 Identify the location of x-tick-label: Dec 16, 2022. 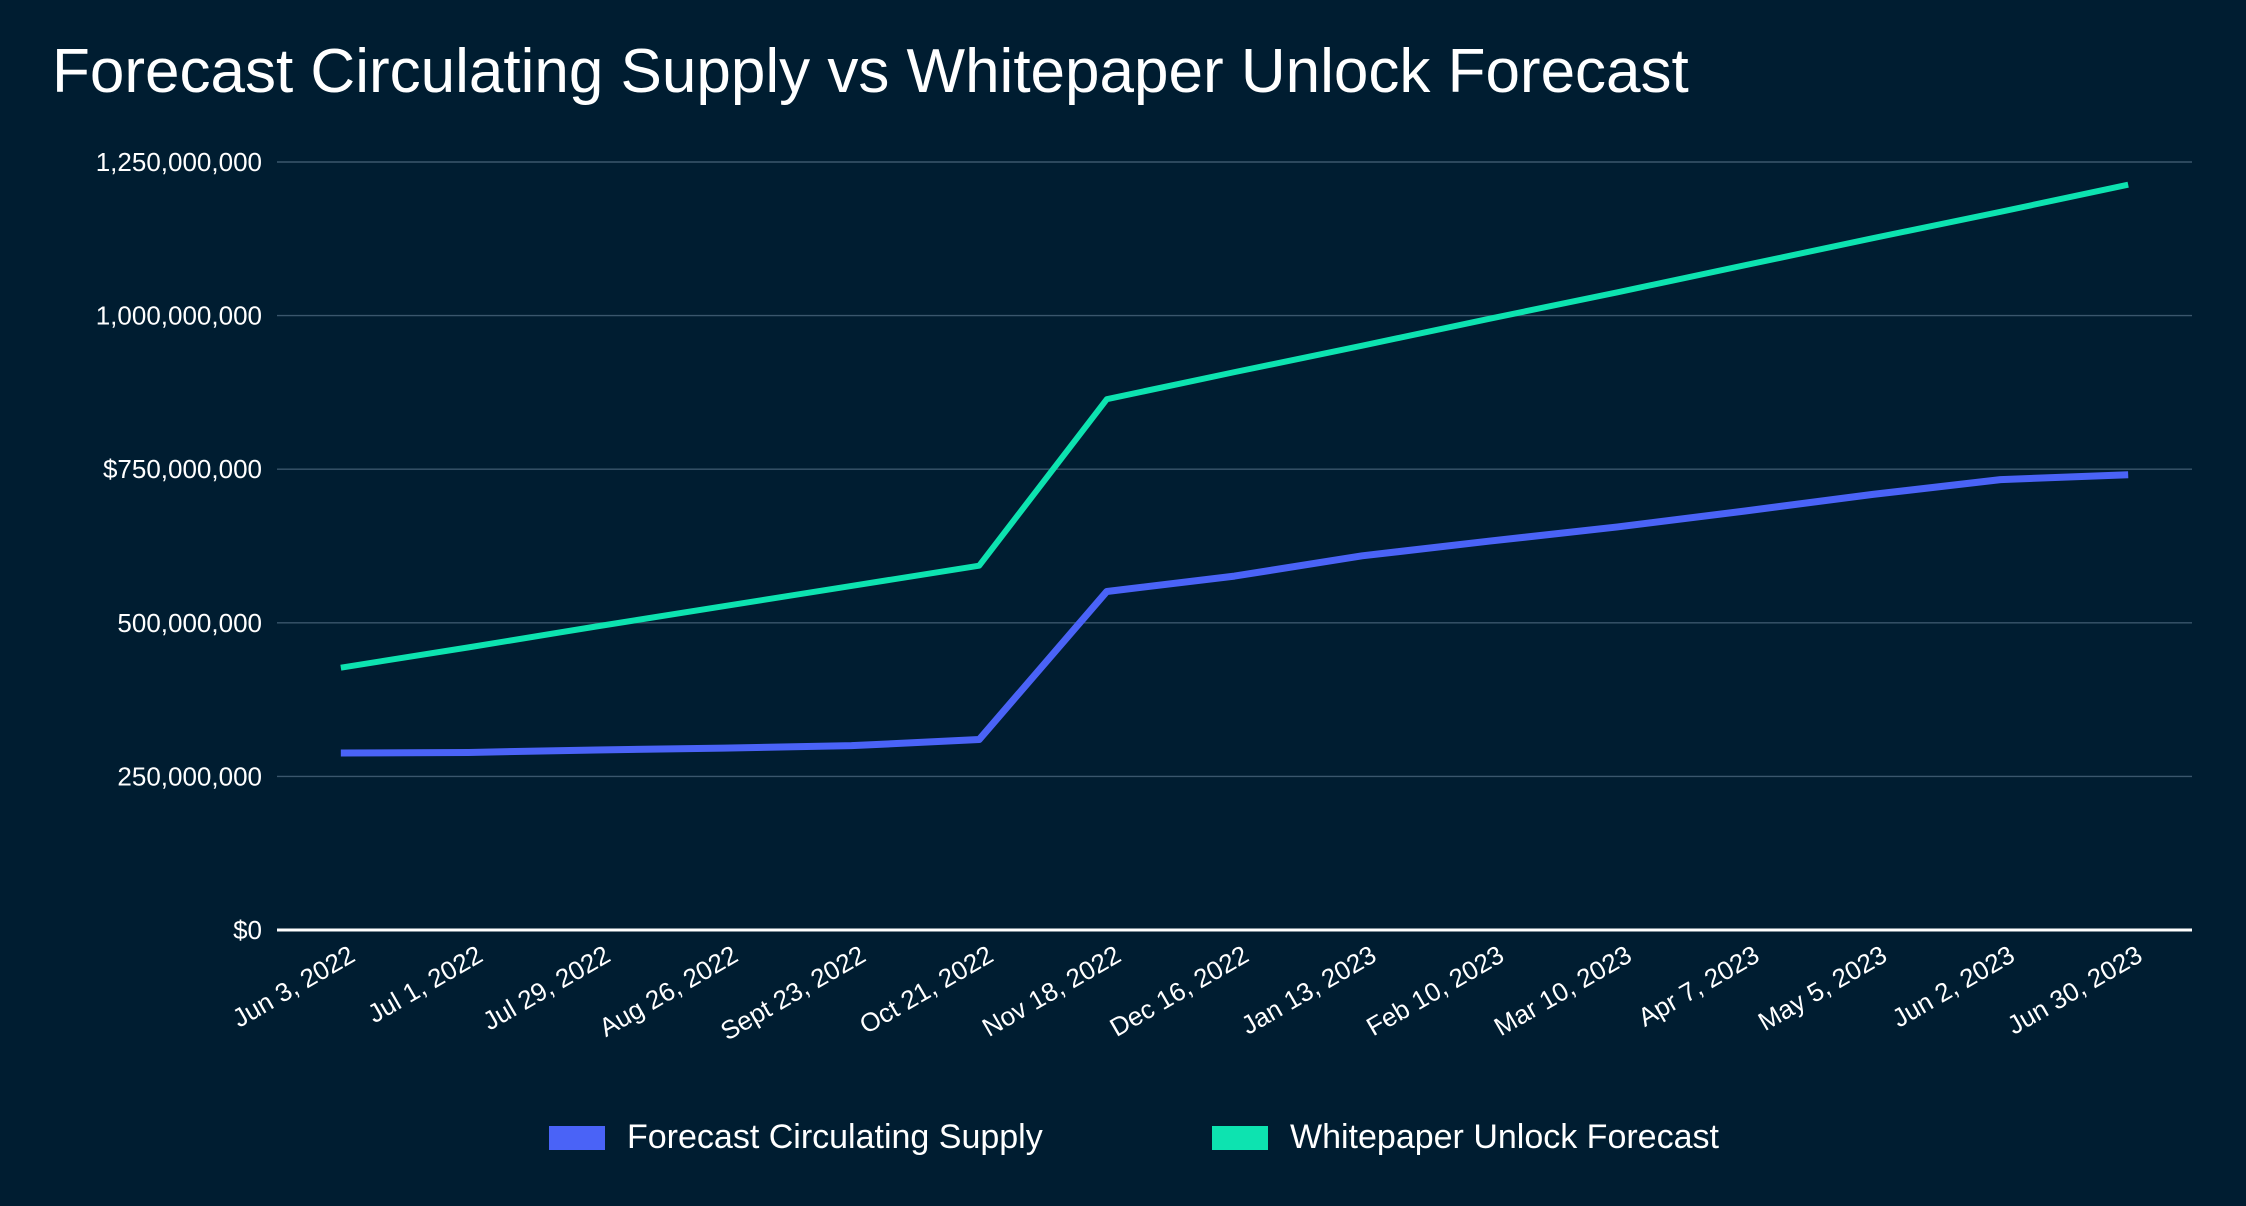
(1179, 990).